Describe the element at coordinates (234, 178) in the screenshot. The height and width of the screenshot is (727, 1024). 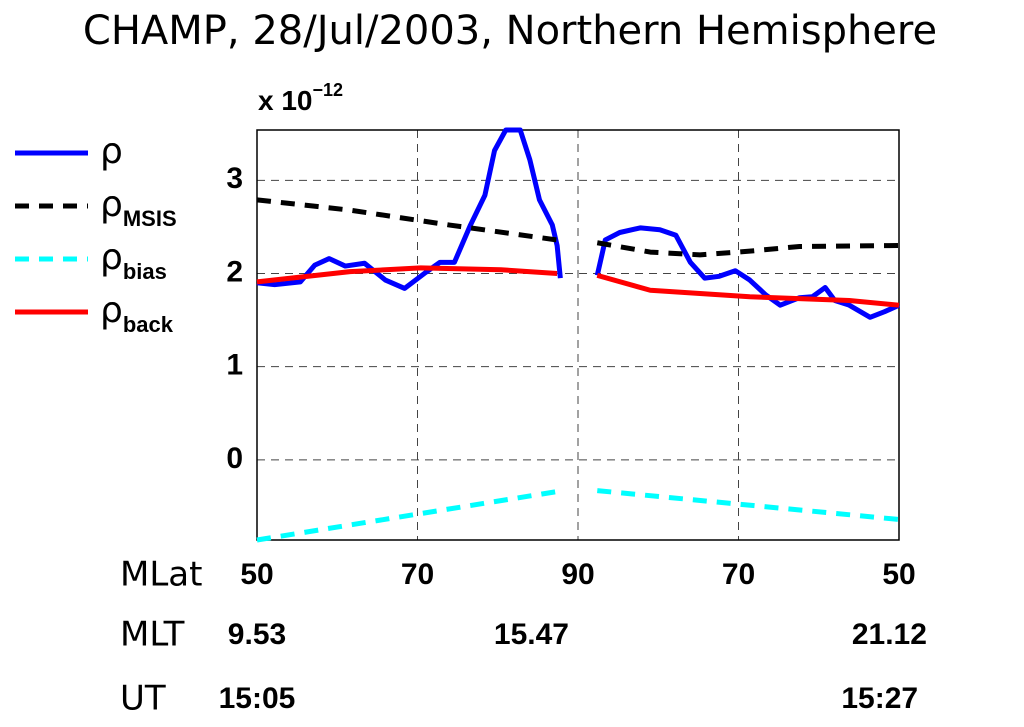
I see `y-tick-label: 3` at that location.